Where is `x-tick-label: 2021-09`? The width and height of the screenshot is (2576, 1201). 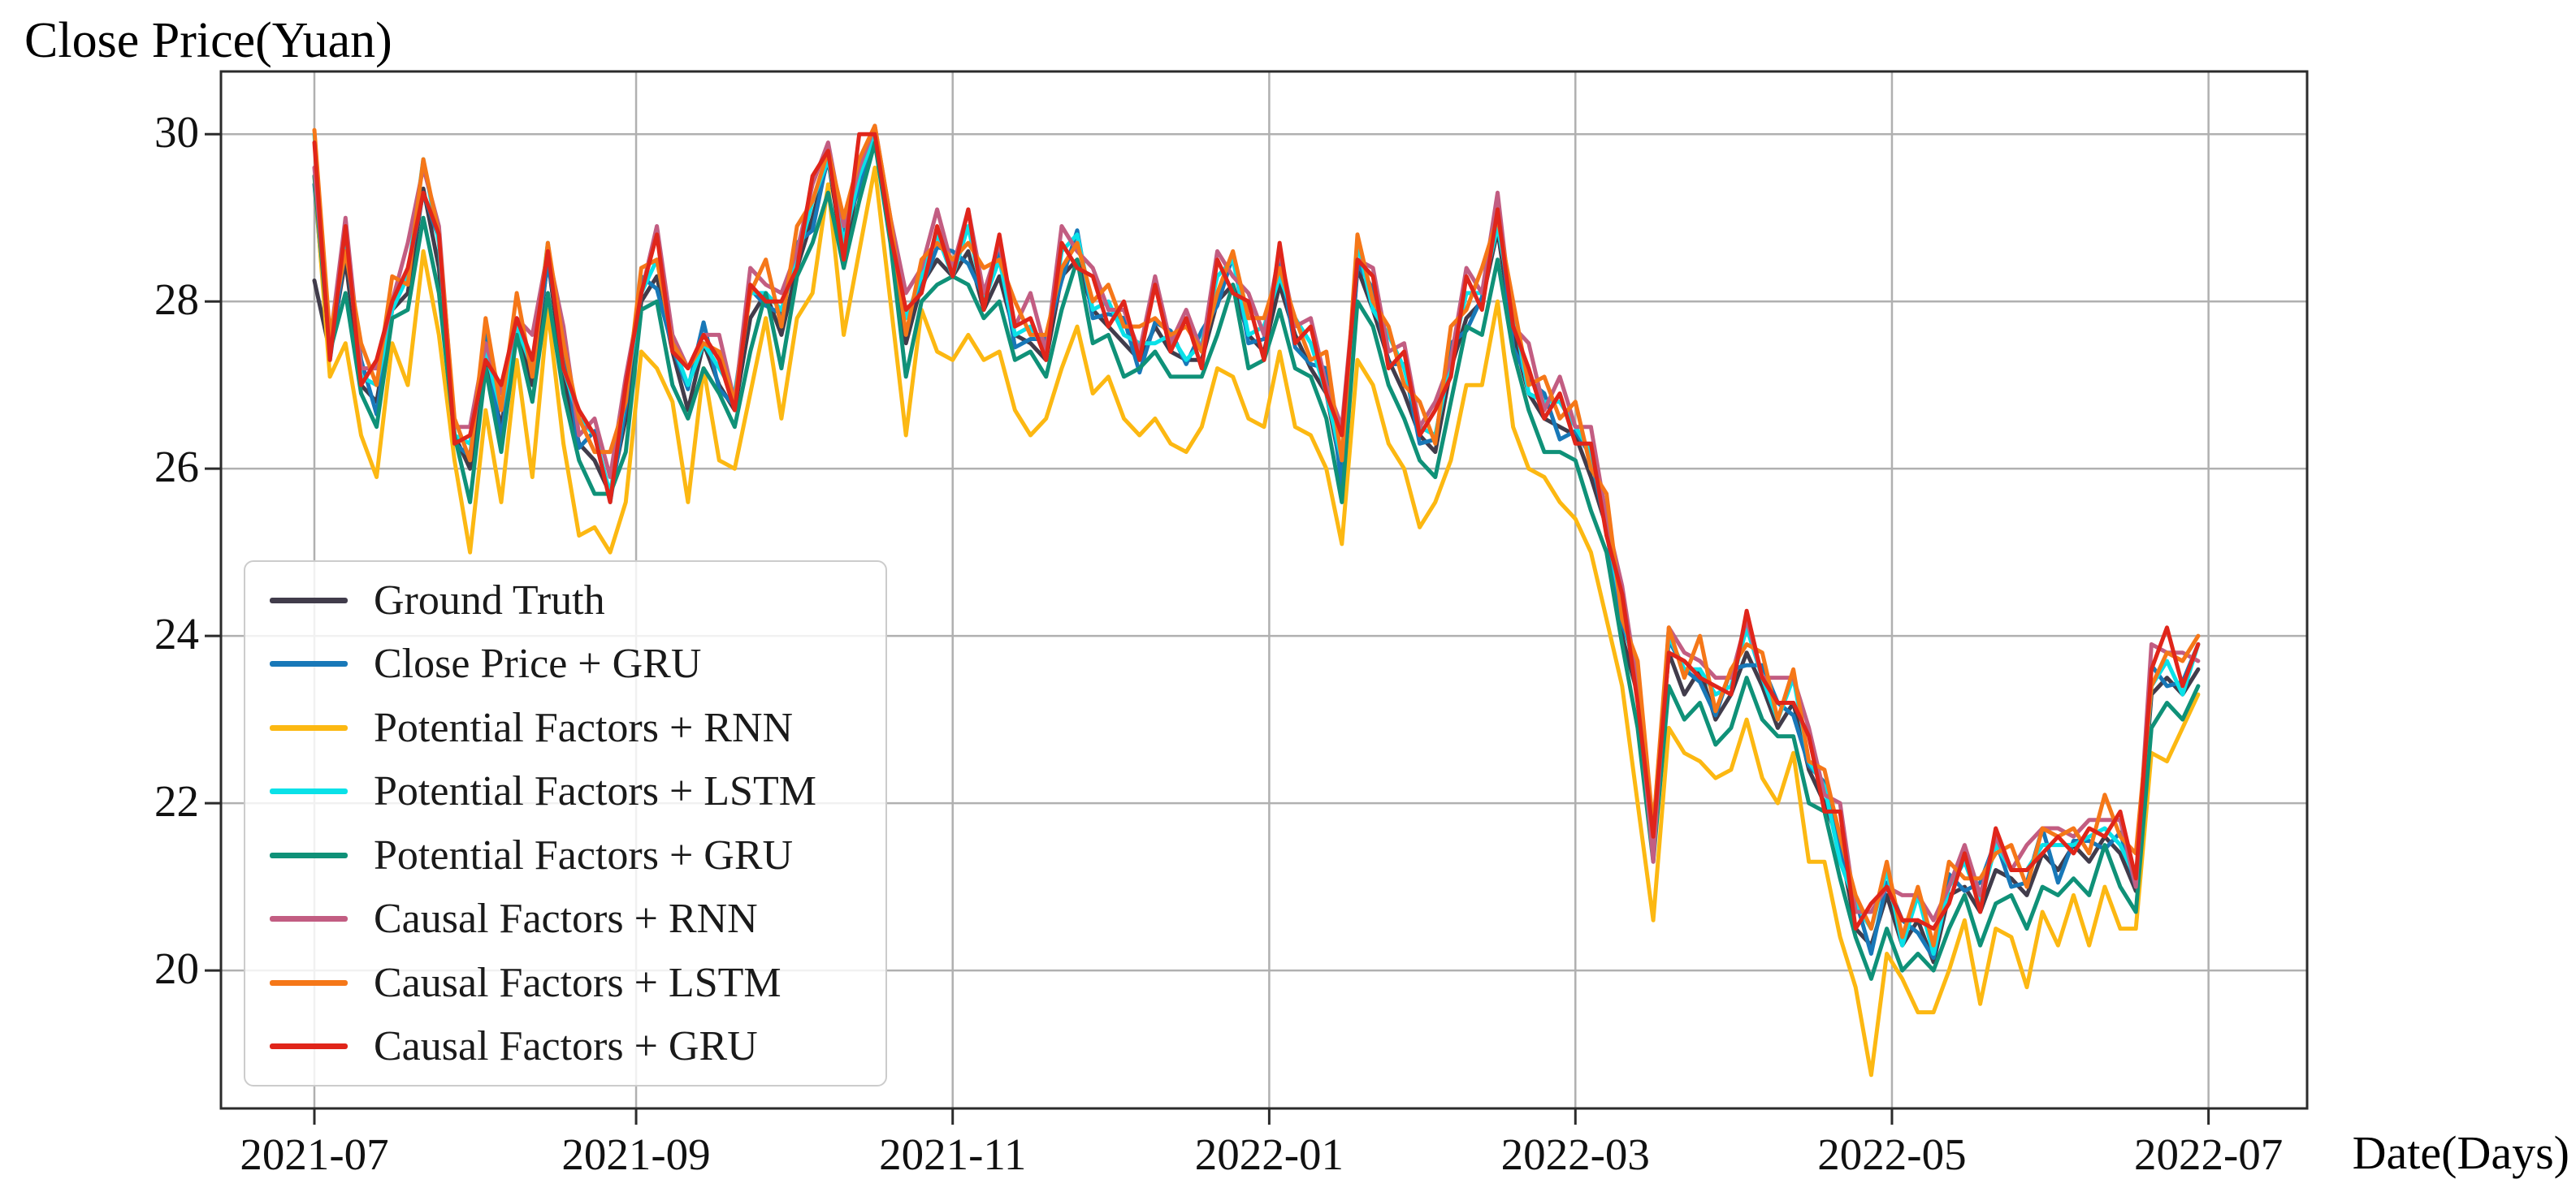
x-tick-label: 2021-09 is located at coordinates (636, 1154).